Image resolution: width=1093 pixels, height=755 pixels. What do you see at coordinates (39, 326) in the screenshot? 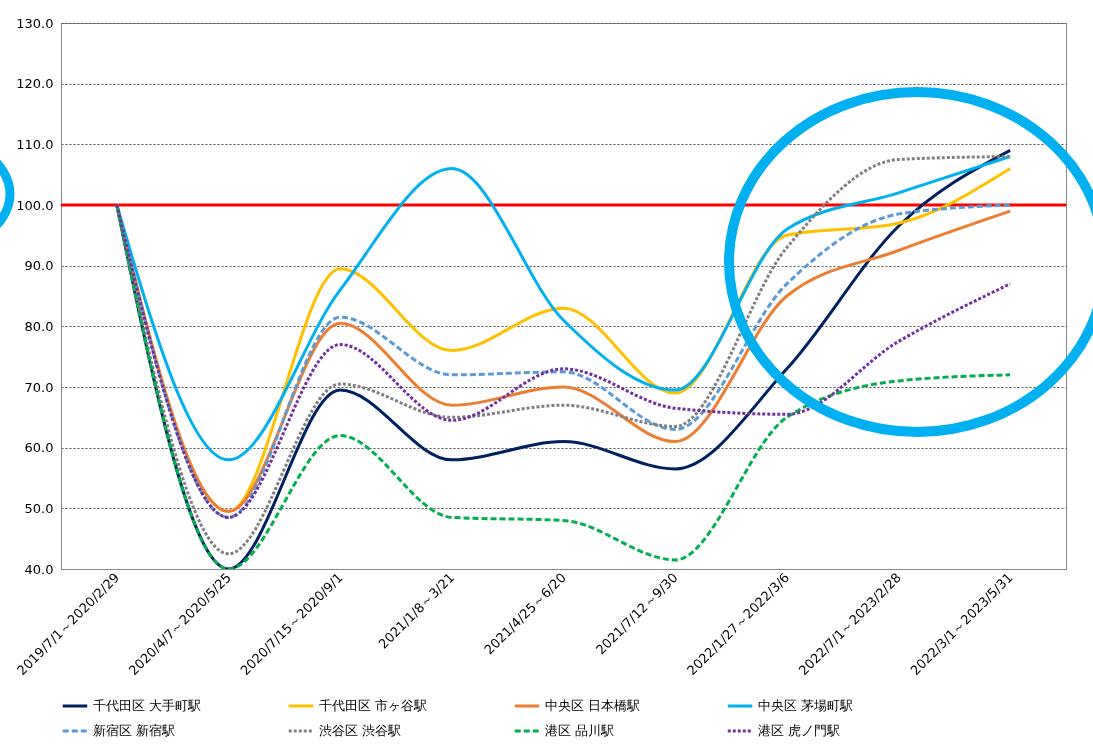
I see `y-tick-label: 80.0` at bounding box center [39, 326].